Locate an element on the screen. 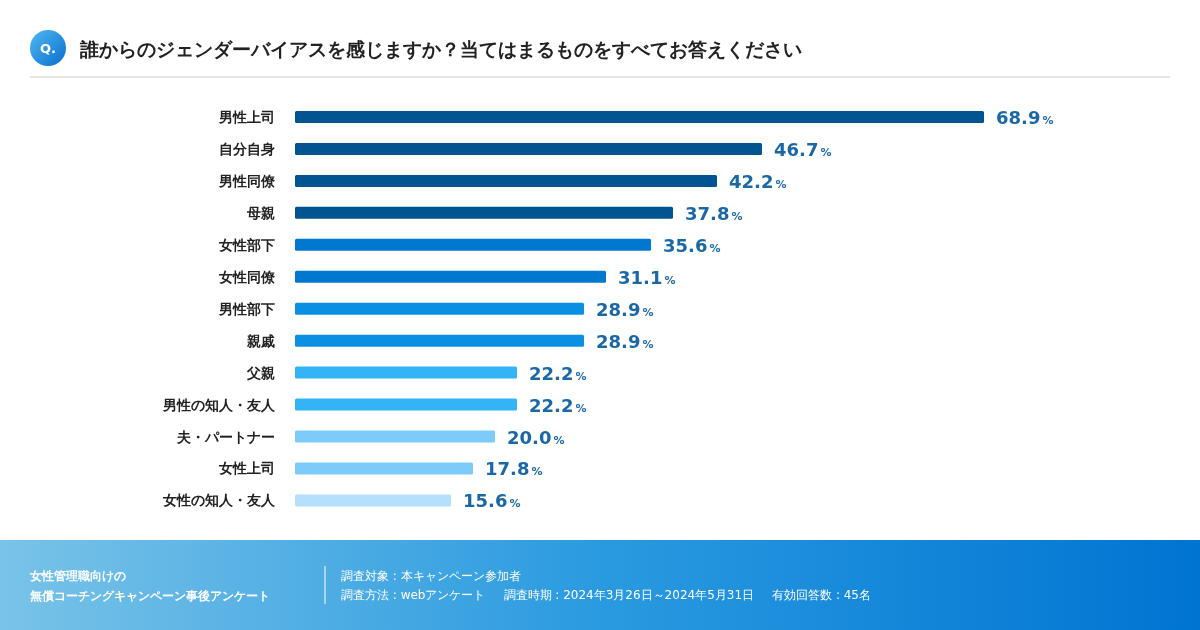 The width and height of the screenshot is (1200, 630). y-tick-label: 男性上司 is located at coordinates (246, 117).